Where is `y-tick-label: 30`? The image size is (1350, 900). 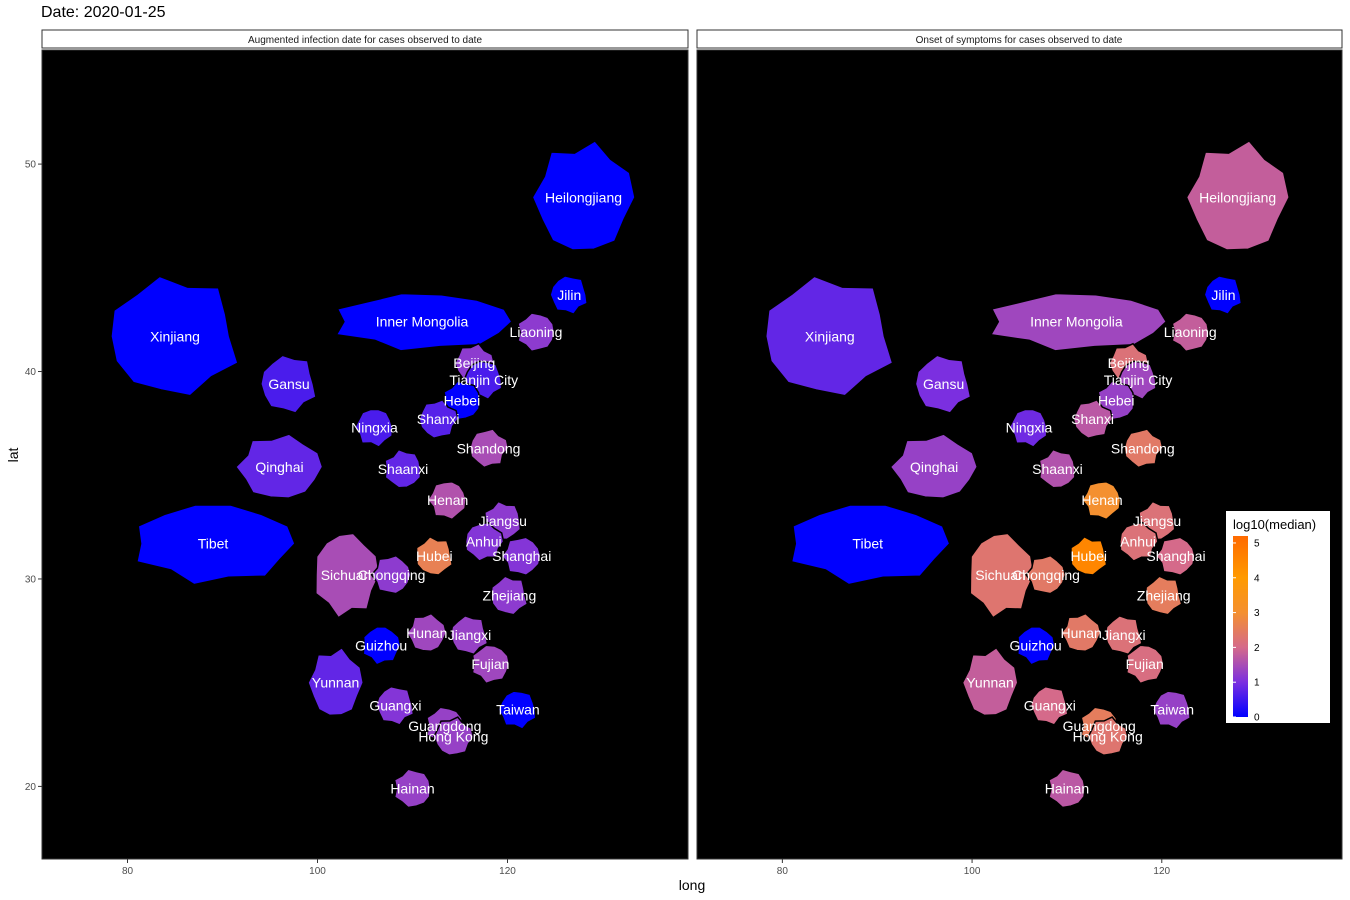
y-tick-label: 30 is located at coordinates (31, 579).